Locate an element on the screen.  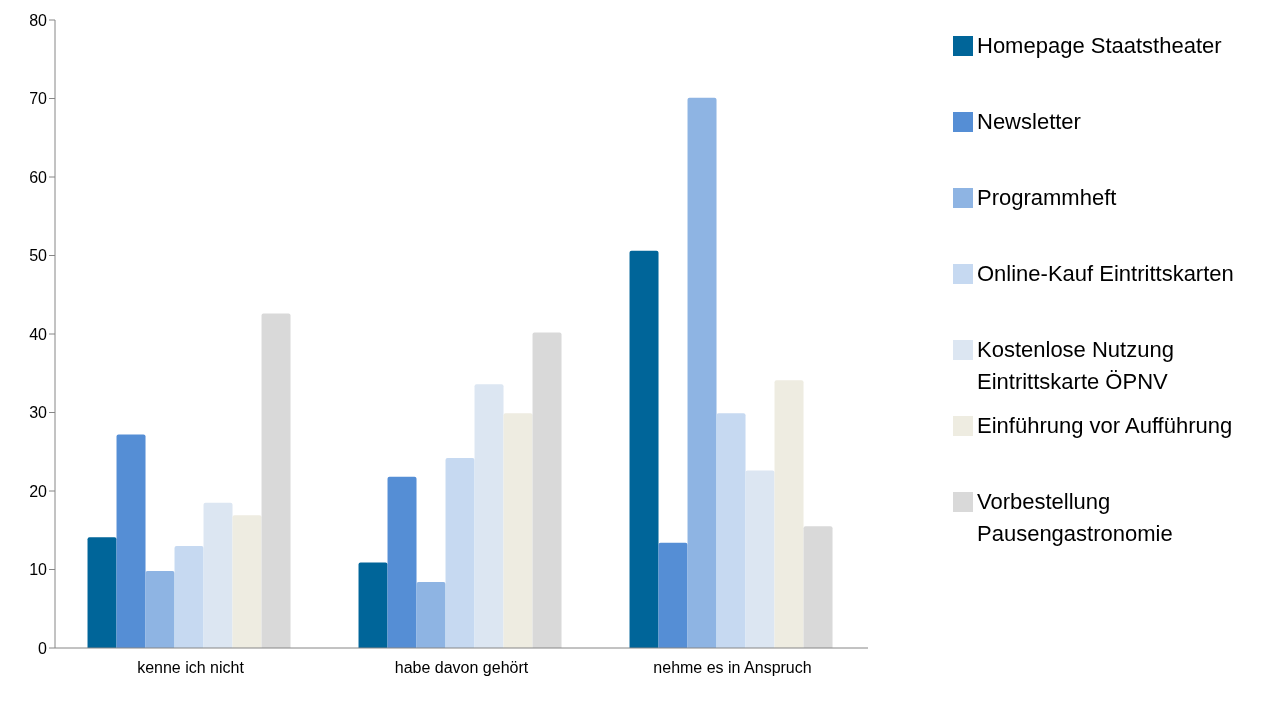
x-tick-label: kenne ich nicht is located at coordinates (191, 668).